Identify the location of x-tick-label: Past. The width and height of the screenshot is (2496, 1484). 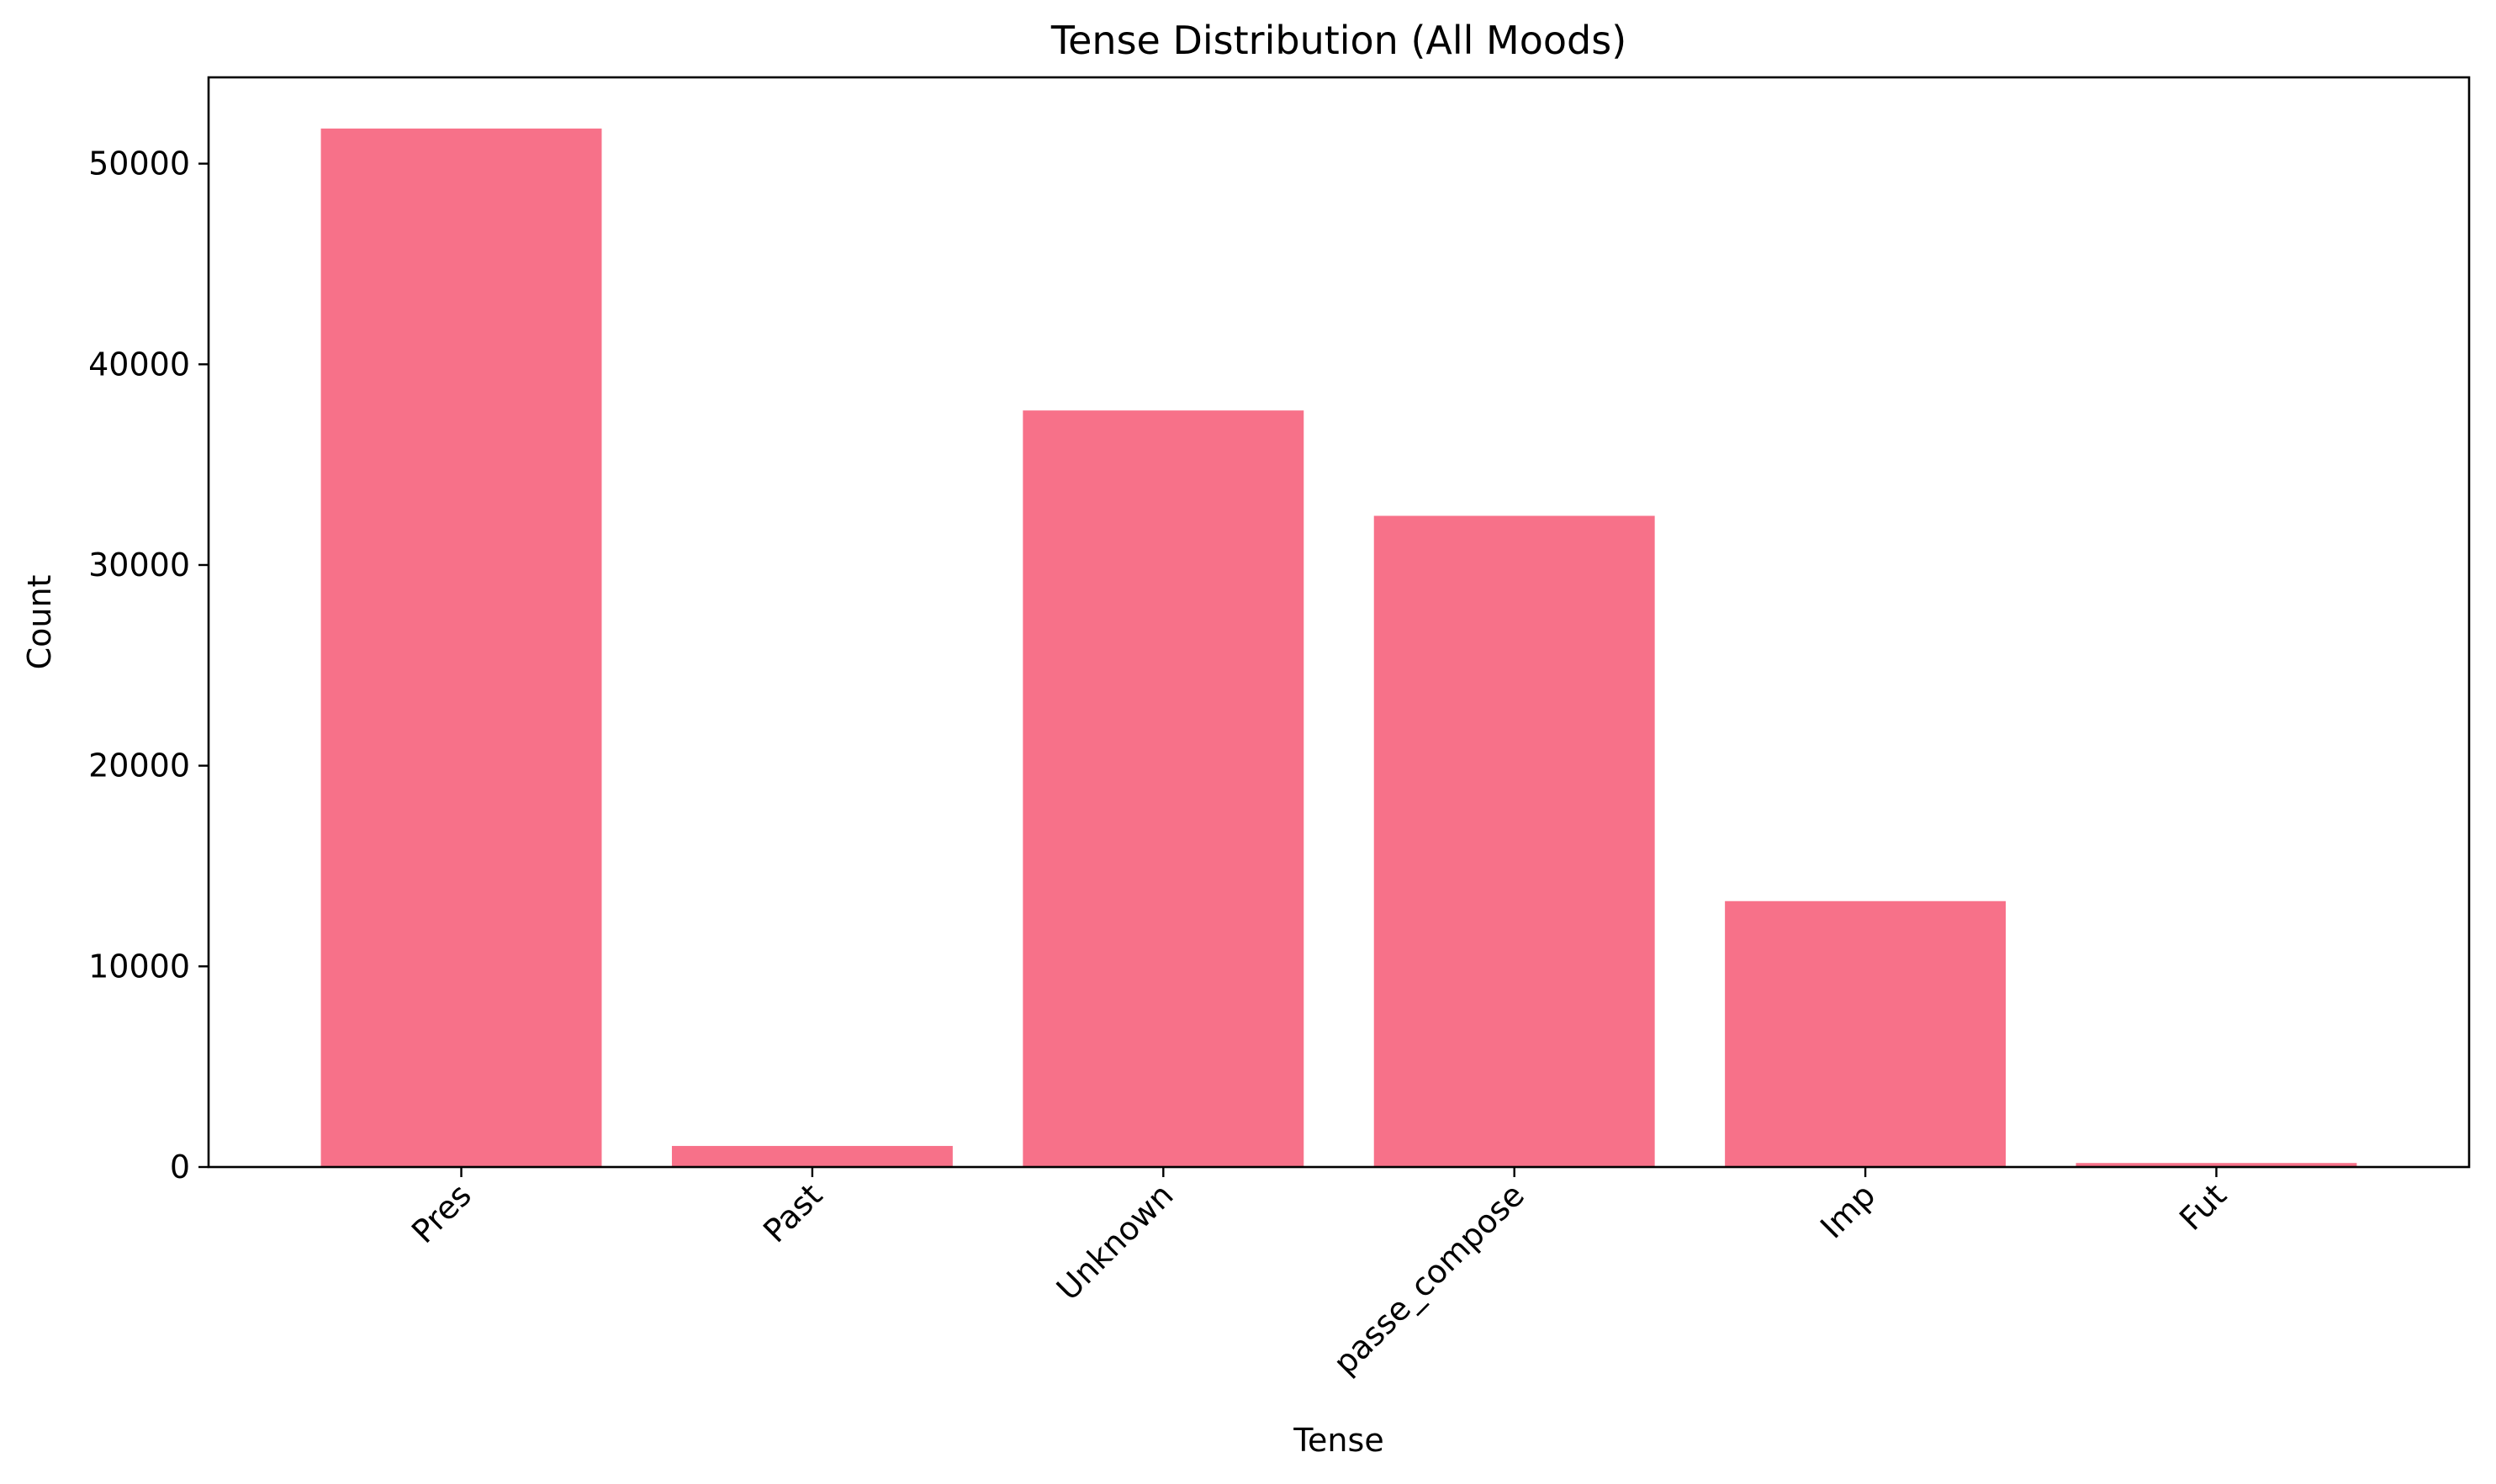
(792, 1212).